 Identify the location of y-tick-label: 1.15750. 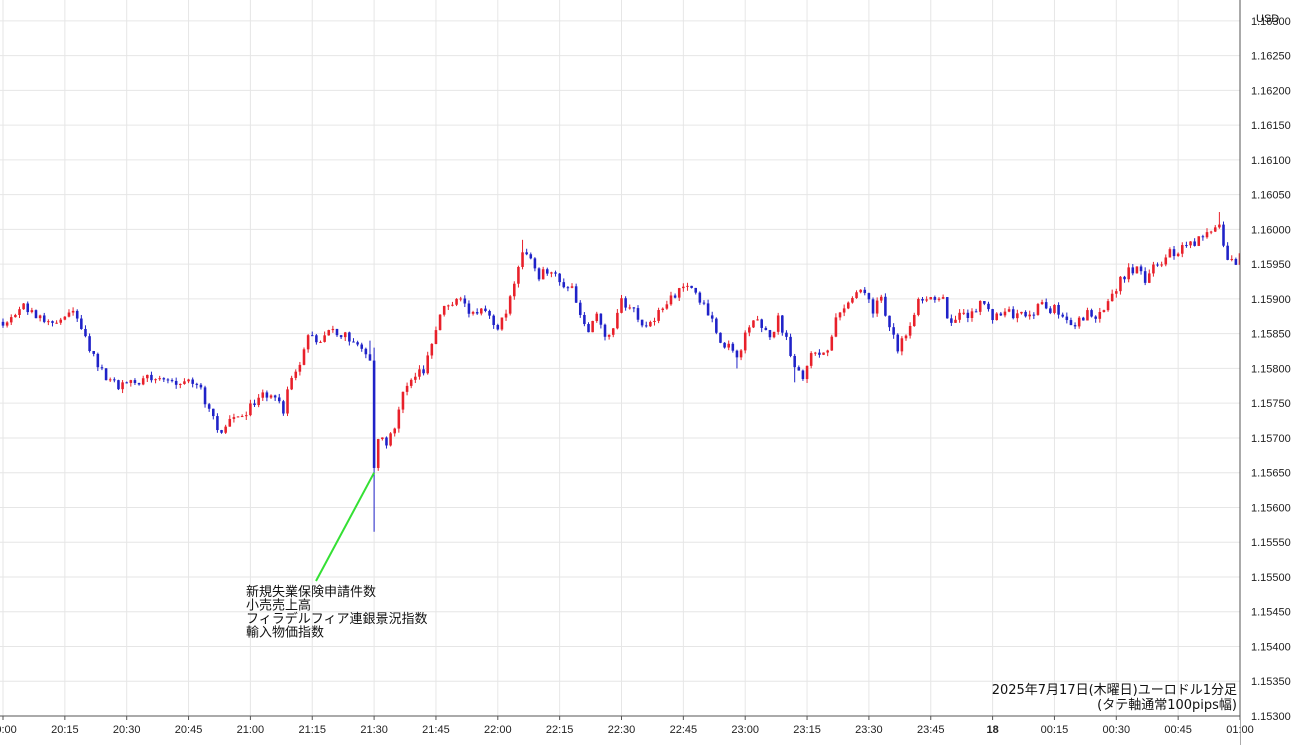
(1271, 404).